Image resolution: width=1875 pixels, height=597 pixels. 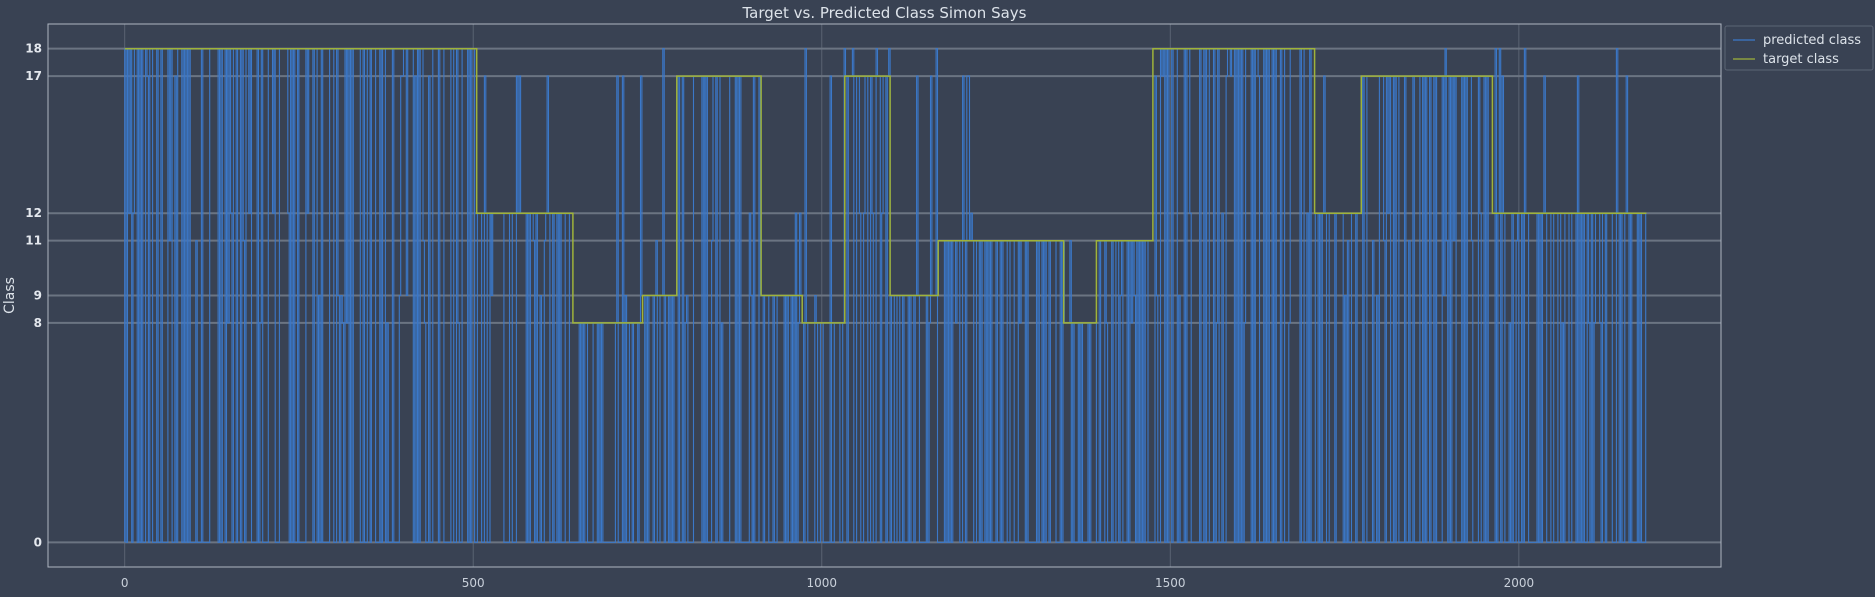 I want to click on y-tick-label: 18, so click(x=33, y=49).